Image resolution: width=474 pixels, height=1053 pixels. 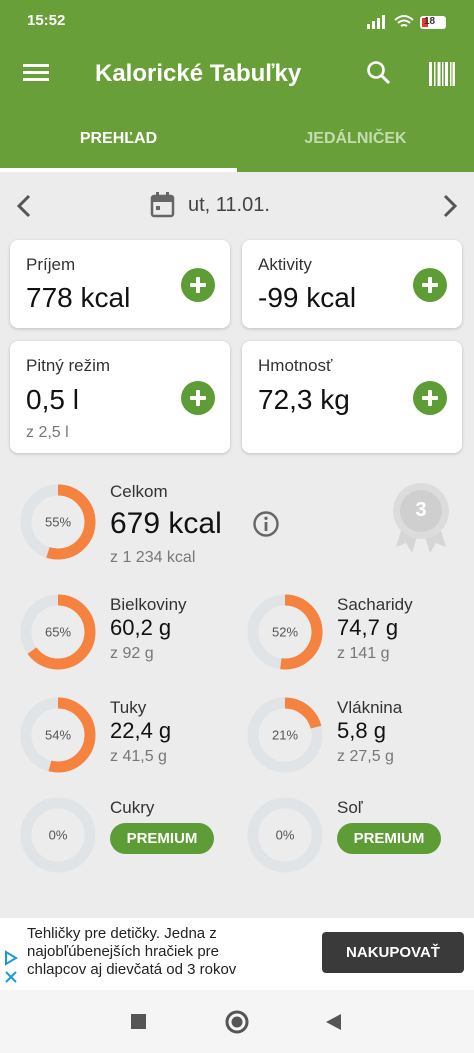 I want to click on app-title: Kalorické Tabuľky, so click(x=198, y=73).